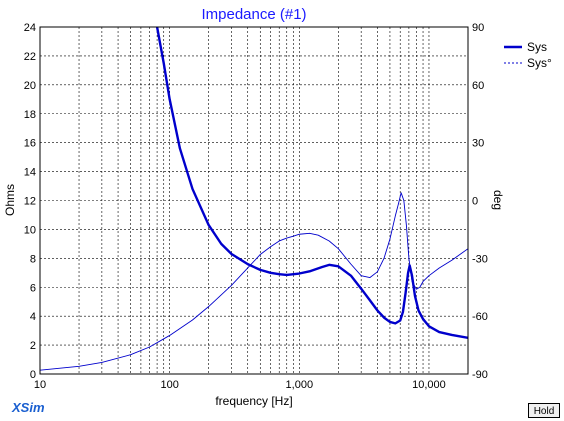 The image size is (564, 421). I want to click on y2-tick-label: 90, so click(478, 28).